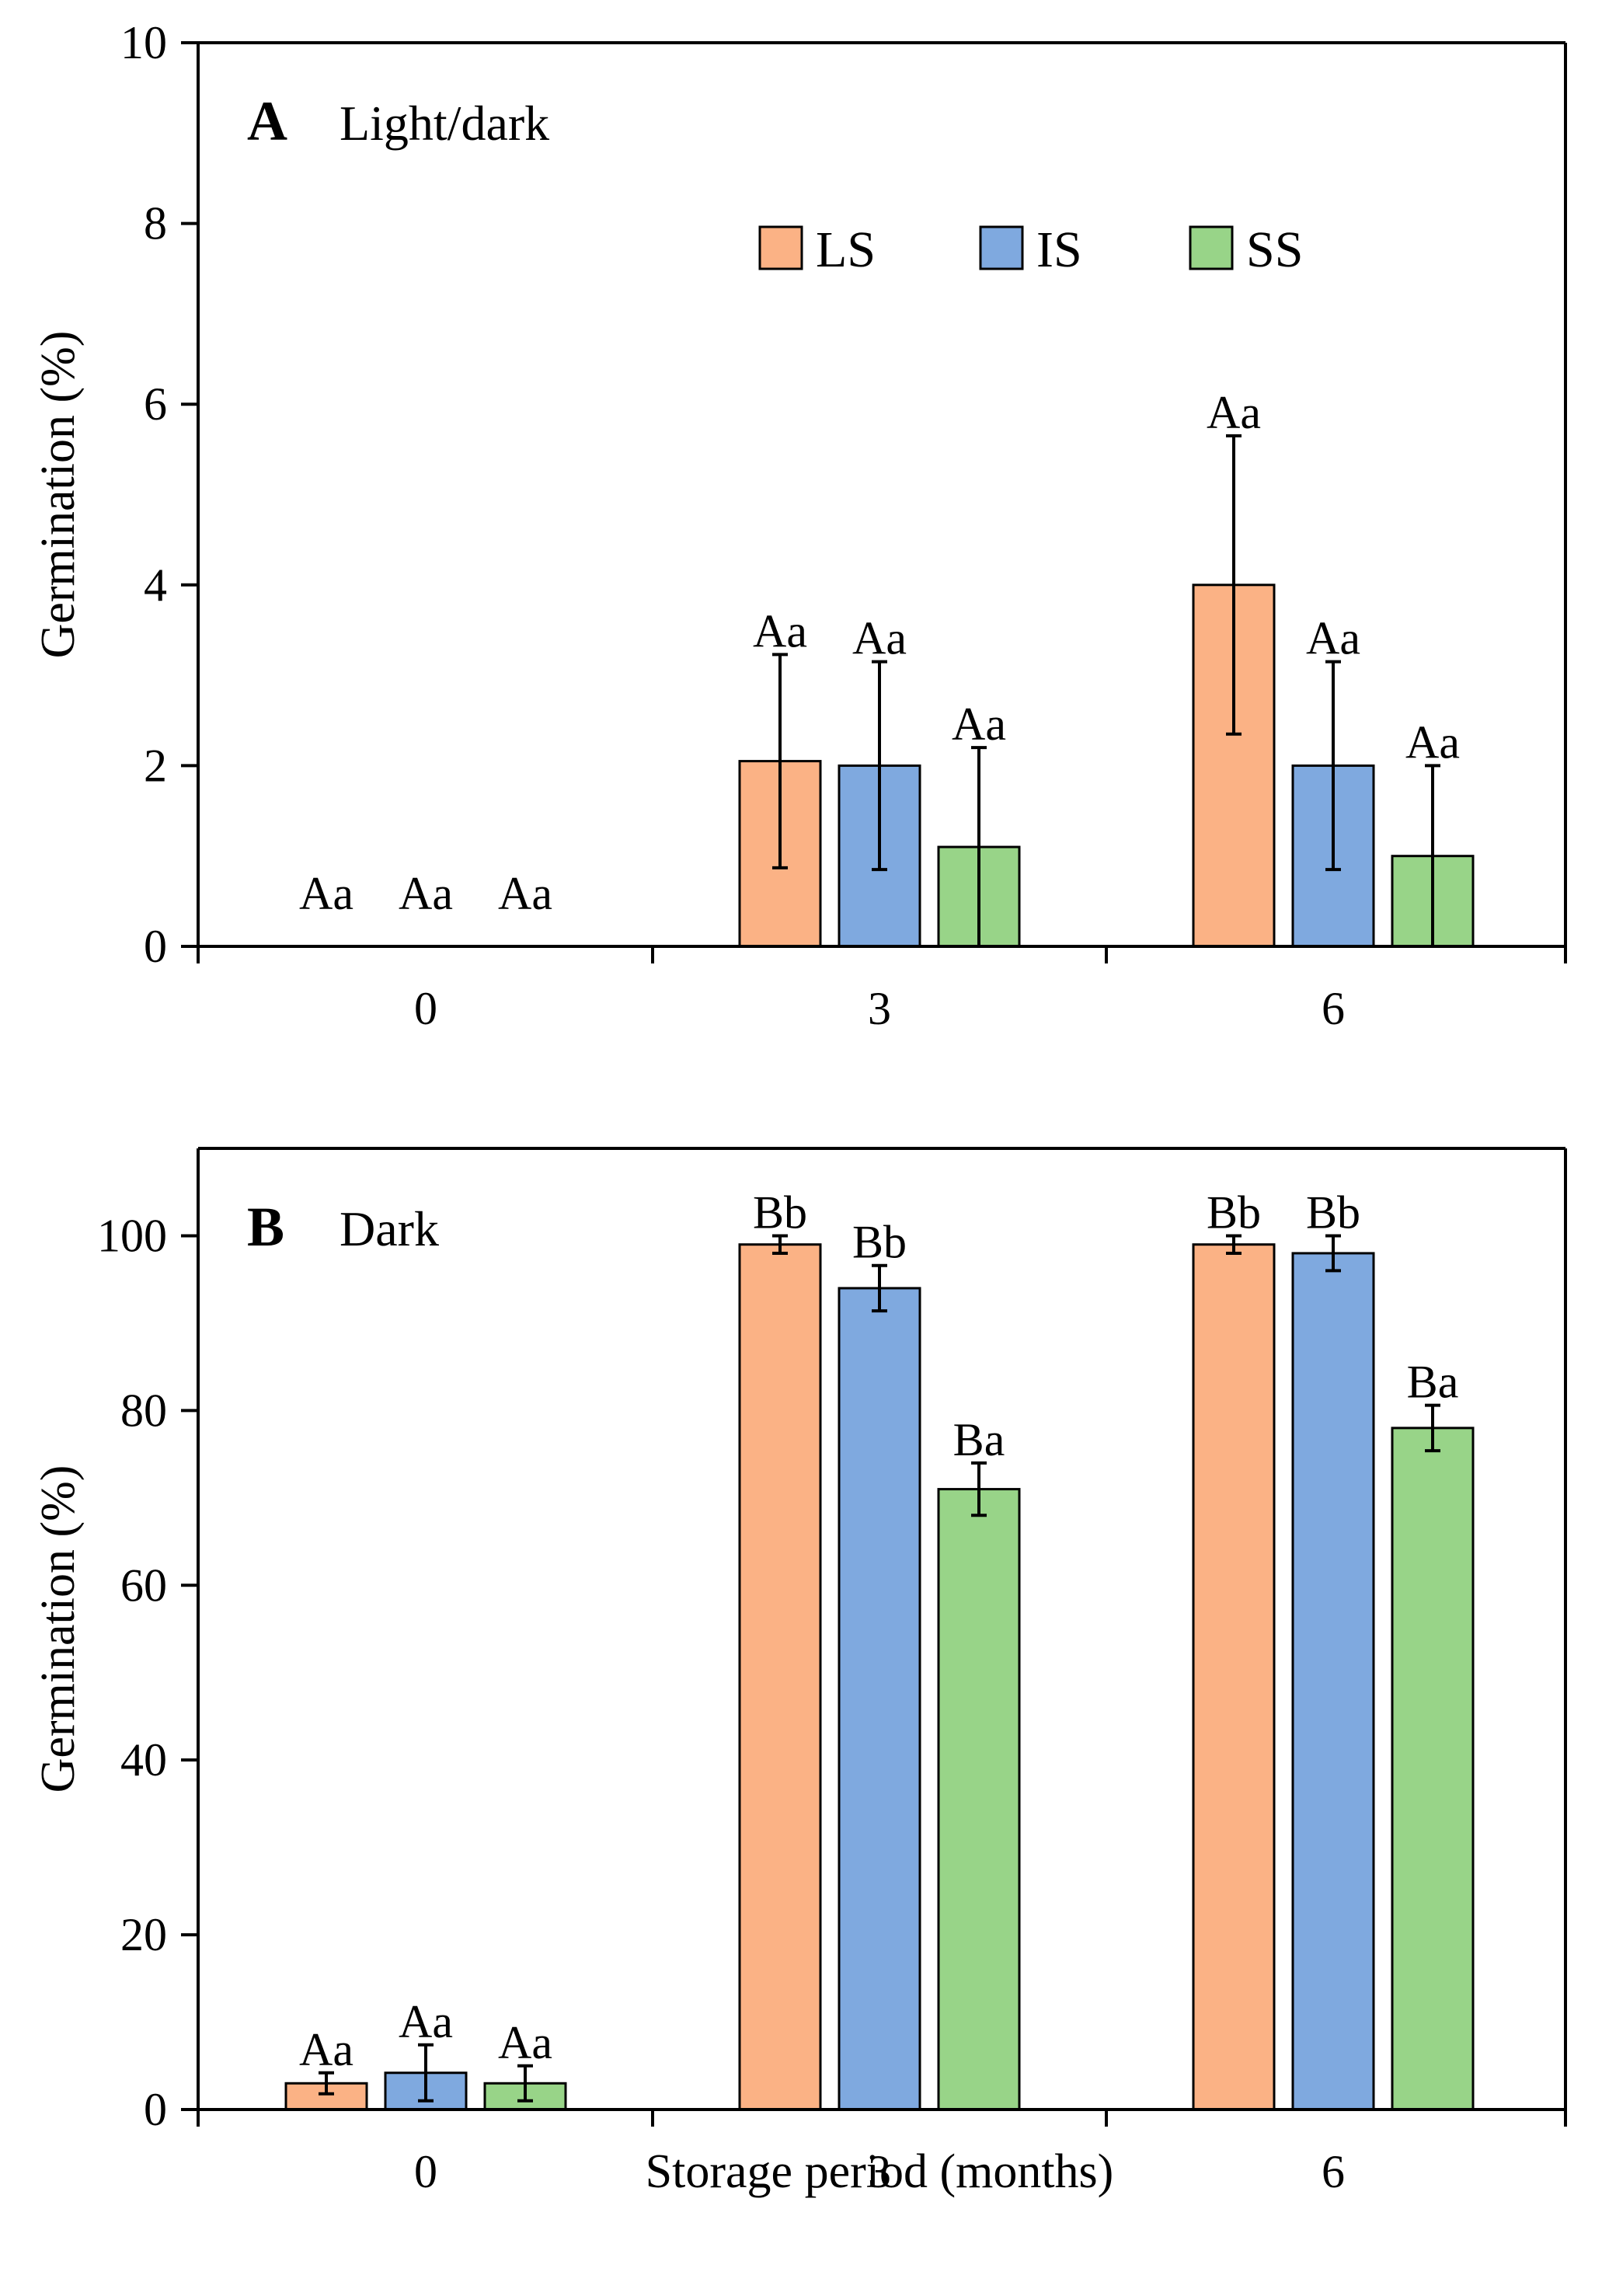 This screenshot has width=1602, height=2296. Describe the element at coordinates (1059, 249) in the screenshot. I see `legend-label-is: IS` at that location.